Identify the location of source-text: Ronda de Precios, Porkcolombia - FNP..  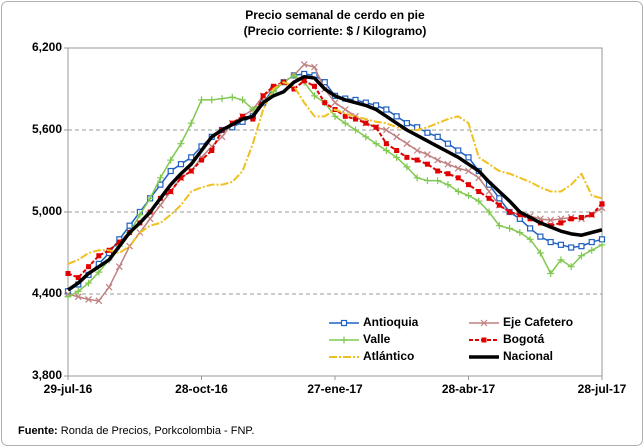
(158, 431).